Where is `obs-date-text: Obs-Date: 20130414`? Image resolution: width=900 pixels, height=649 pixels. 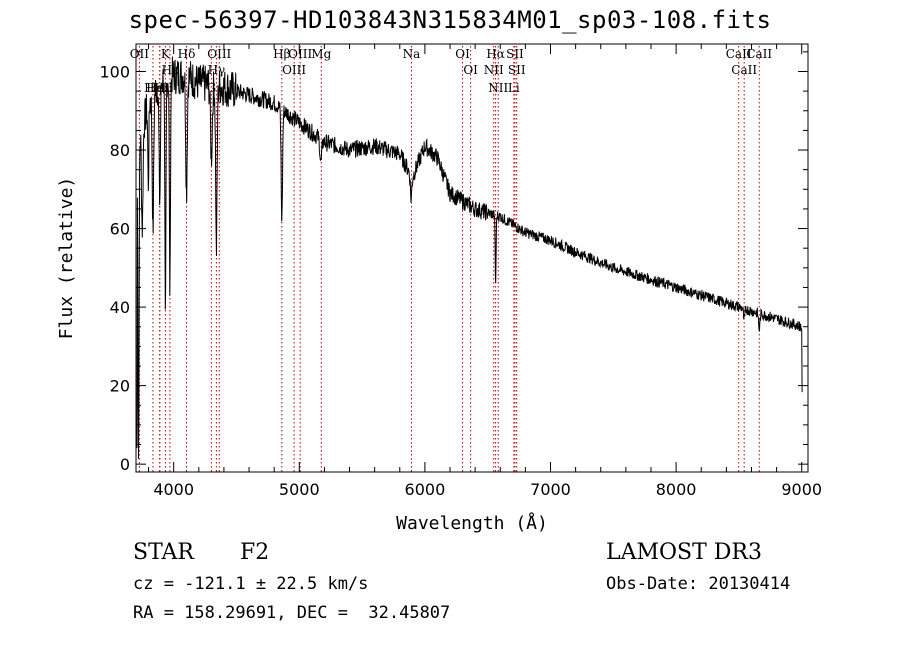
obs-date-text: Obs-Date: 20130414 is located at coordinates (698, 584).